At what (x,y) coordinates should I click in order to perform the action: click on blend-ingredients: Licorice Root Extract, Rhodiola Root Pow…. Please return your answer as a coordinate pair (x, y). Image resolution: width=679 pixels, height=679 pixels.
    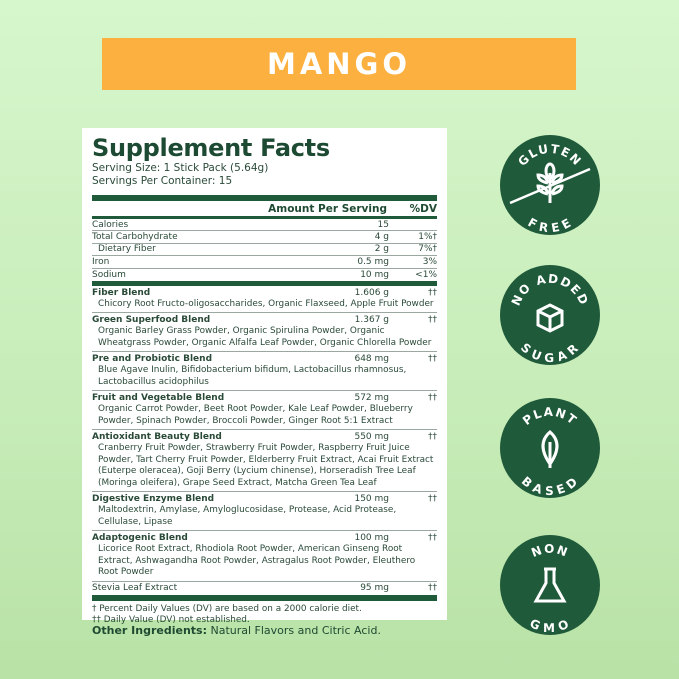
    Looking at the image, I should click on (257, 561).